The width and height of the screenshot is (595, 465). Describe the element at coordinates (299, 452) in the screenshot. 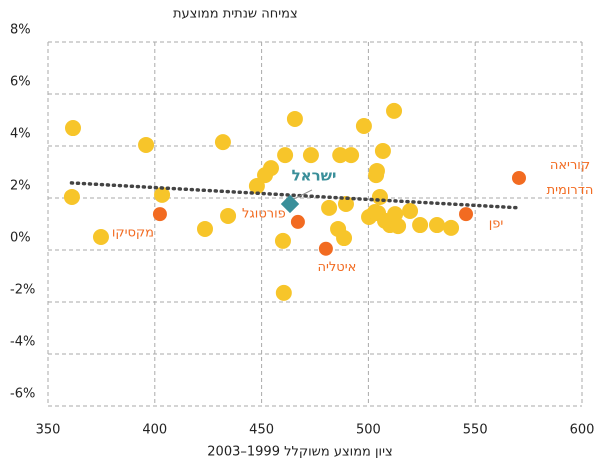

I see `x-axis-label: ציון ממוצע משוקלל 1999–2003` at that location.